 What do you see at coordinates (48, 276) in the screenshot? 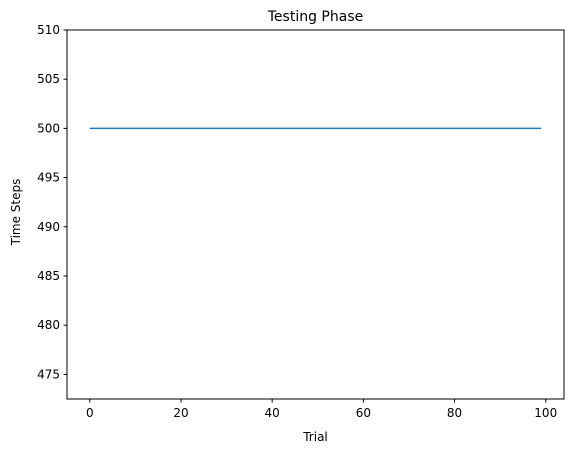
I see `y-tick-label: 485` at bounding box center [48, 276].